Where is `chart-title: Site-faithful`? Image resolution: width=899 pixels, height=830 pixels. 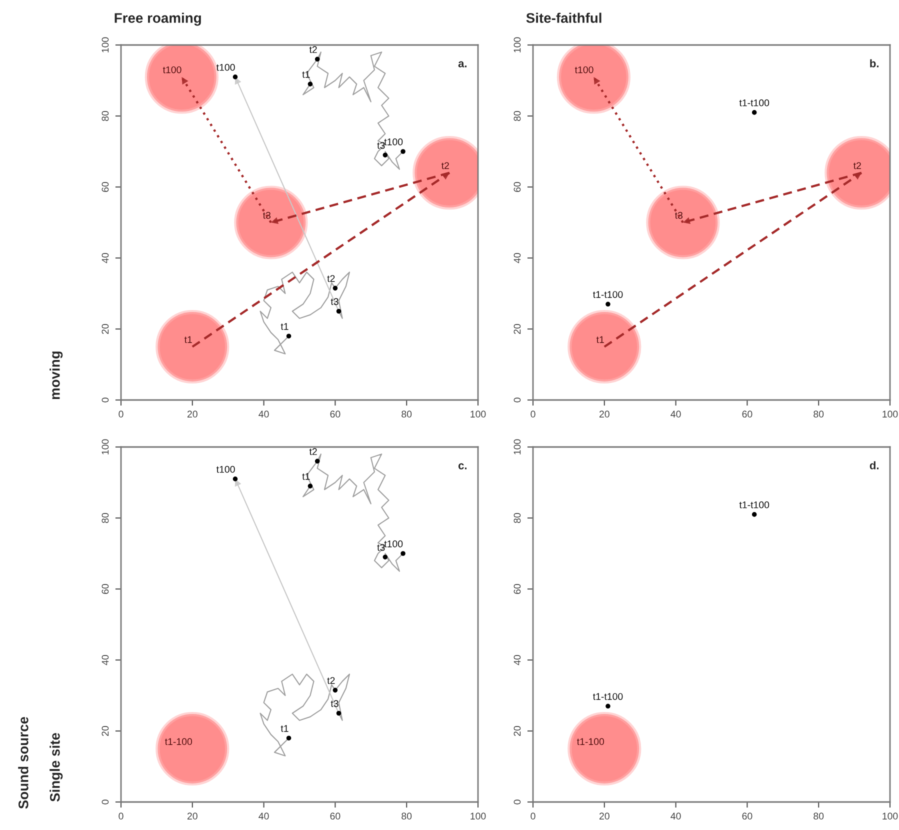 chart-title: Site-faithful is located at coordinates (564, 17).